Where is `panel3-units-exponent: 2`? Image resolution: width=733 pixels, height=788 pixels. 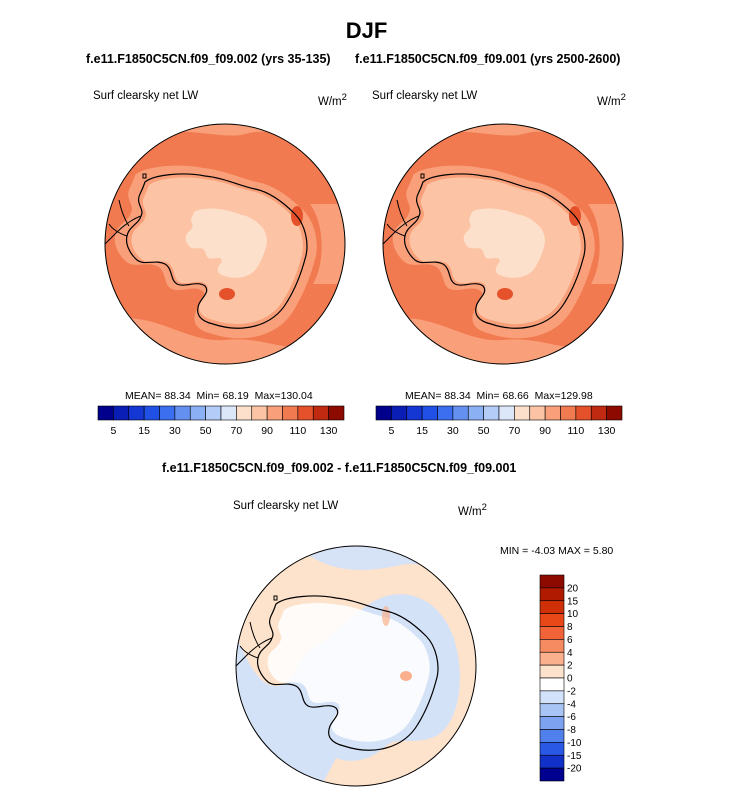 panel3-units-exponent: 2 is located at coordinates (484, 507).